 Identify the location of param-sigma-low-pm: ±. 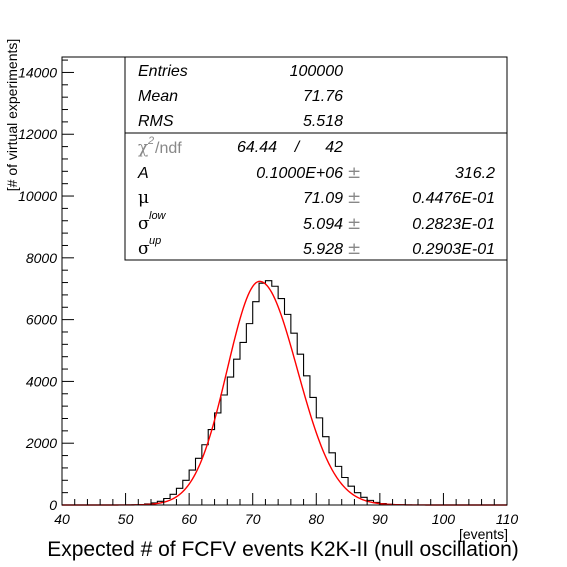
(354, 224).